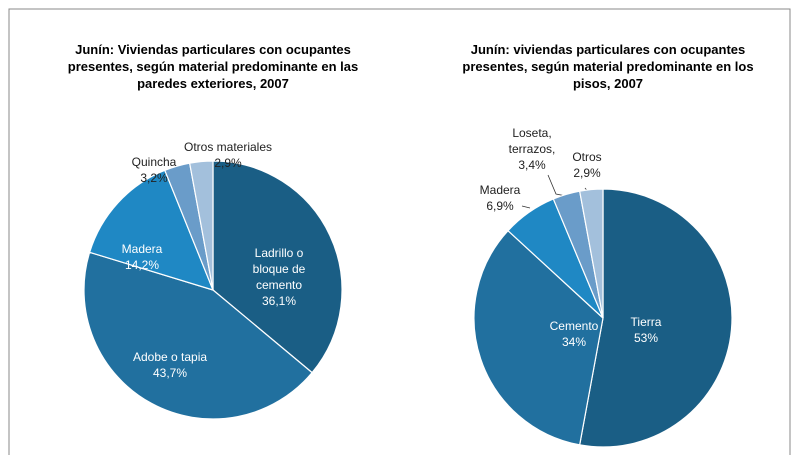 The width and height of the screenshot is (797, 455). What do you see at coordinates (154, 162) in the screenshot?
I see `category-label: Quincha` at bounding box center [154, 162].